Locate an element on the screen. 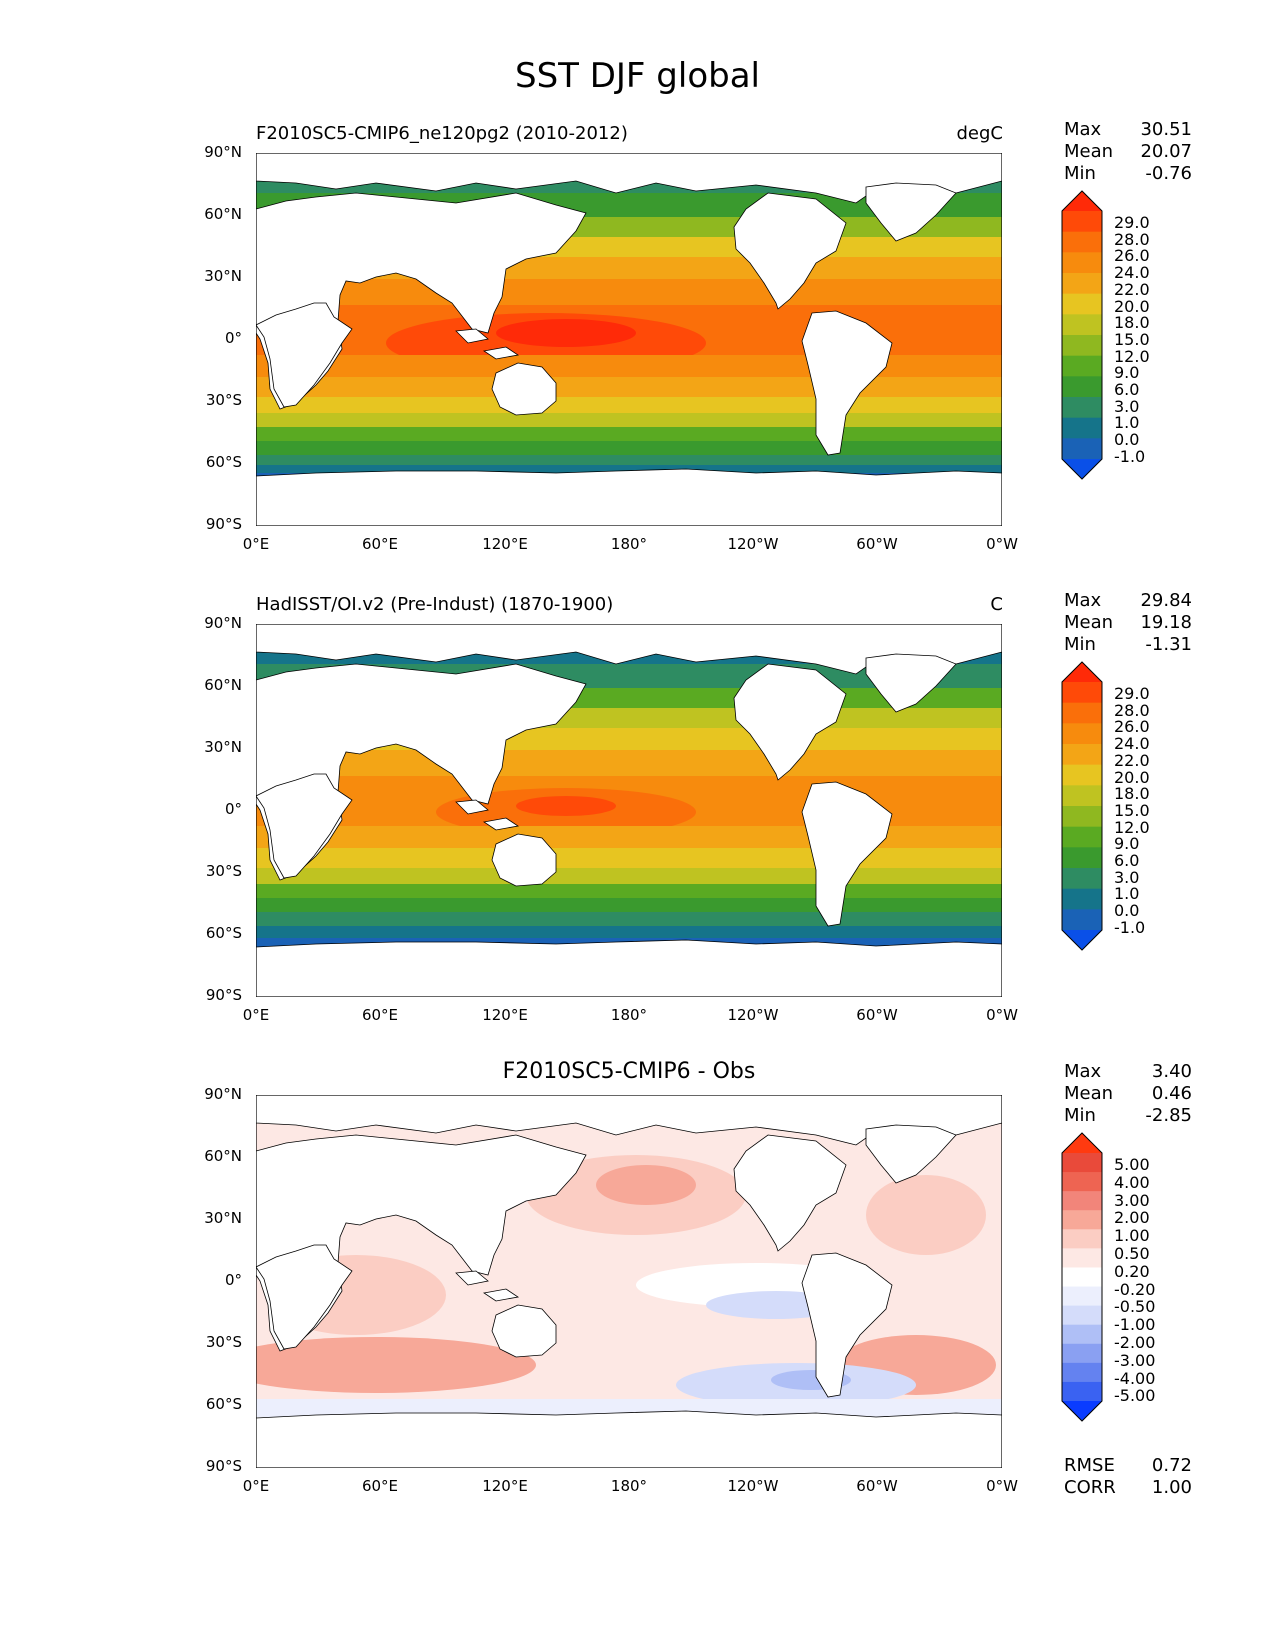 This screenshot has width=1275, height=1650. colorbar-tick-label: 18.0 is located at coordinates (1132, 794).